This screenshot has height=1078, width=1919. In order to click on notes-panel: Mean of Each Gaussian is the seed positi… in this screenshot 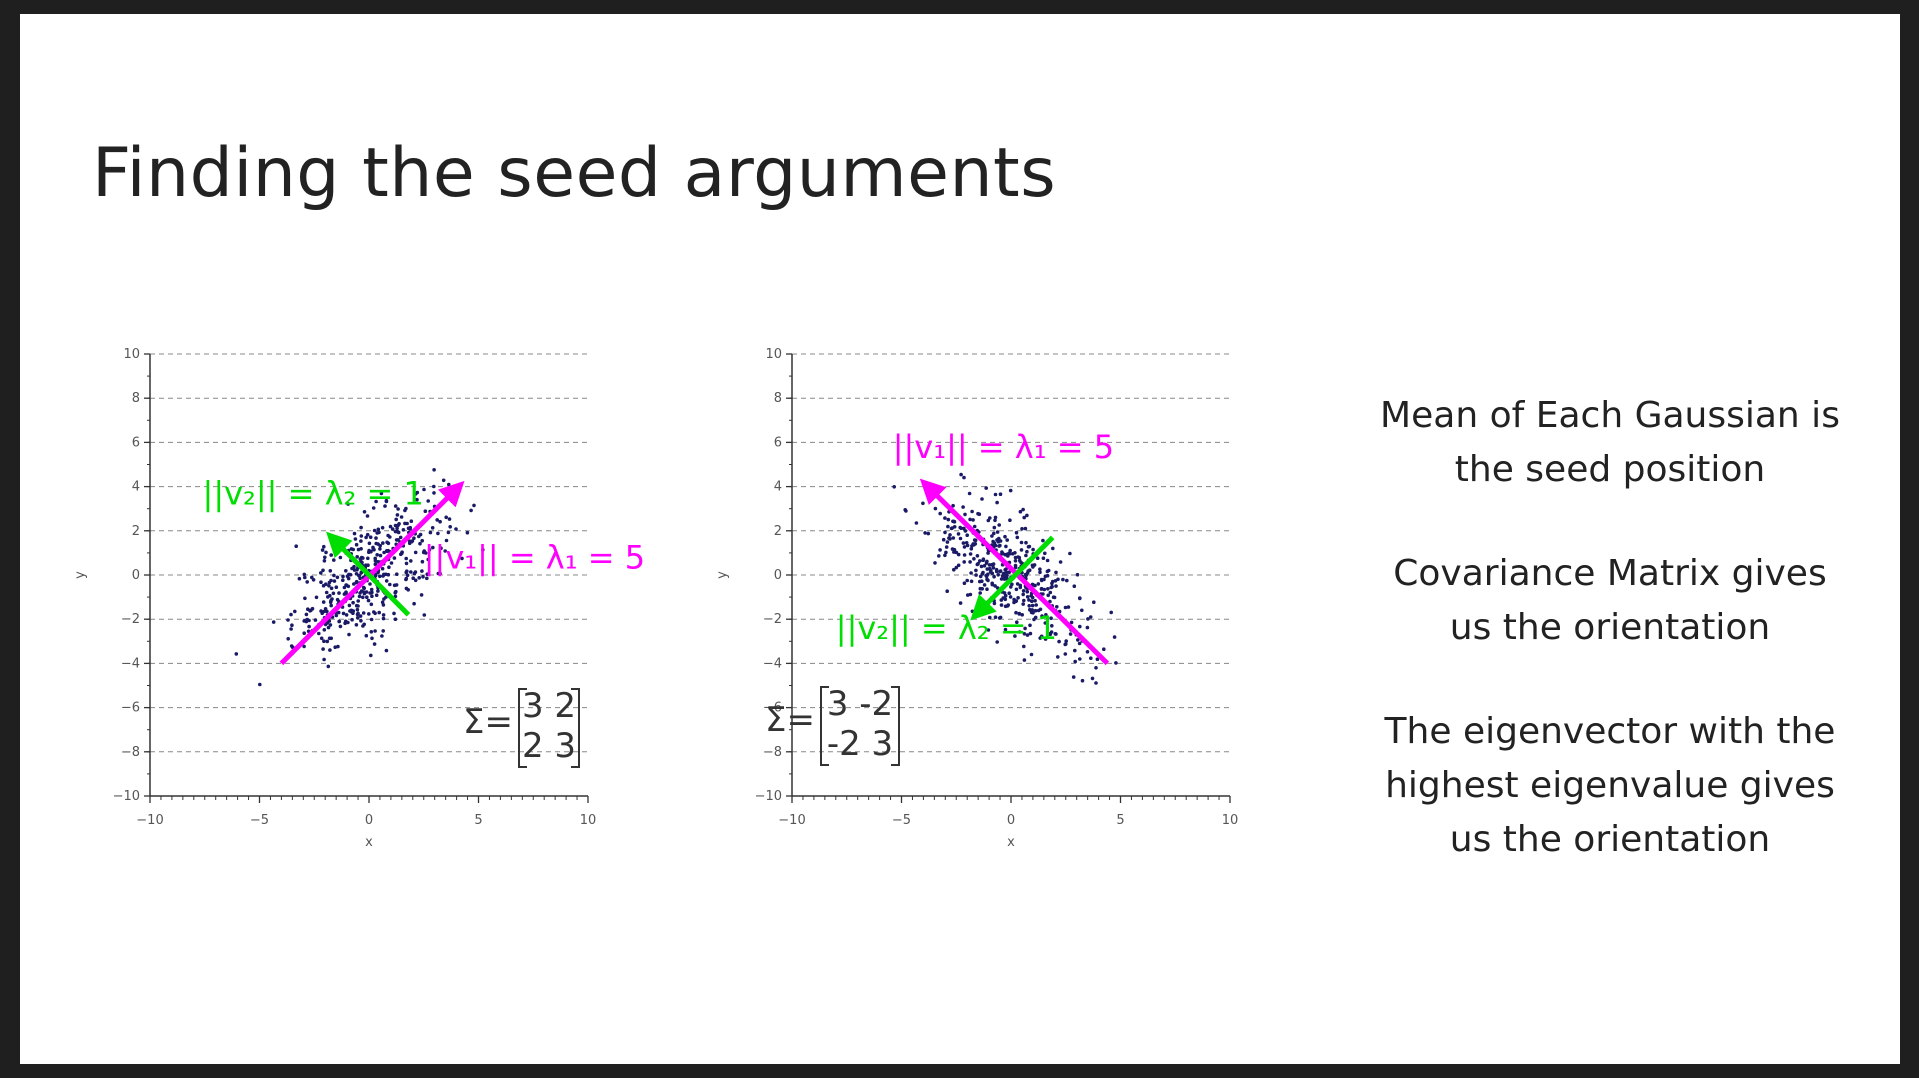, I will do `click(1610, 653)`.